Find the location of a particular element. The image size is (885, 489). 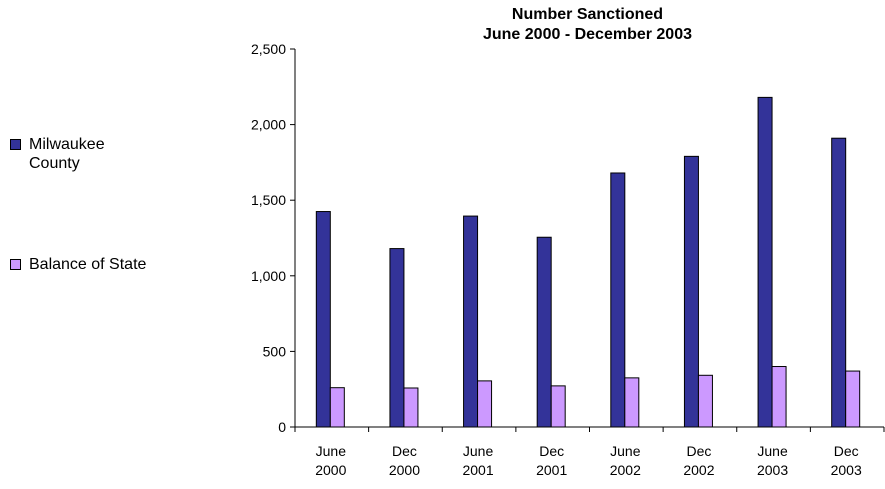

bar-milwaukee-county-june-2002 is located at coordinates (618, 300).